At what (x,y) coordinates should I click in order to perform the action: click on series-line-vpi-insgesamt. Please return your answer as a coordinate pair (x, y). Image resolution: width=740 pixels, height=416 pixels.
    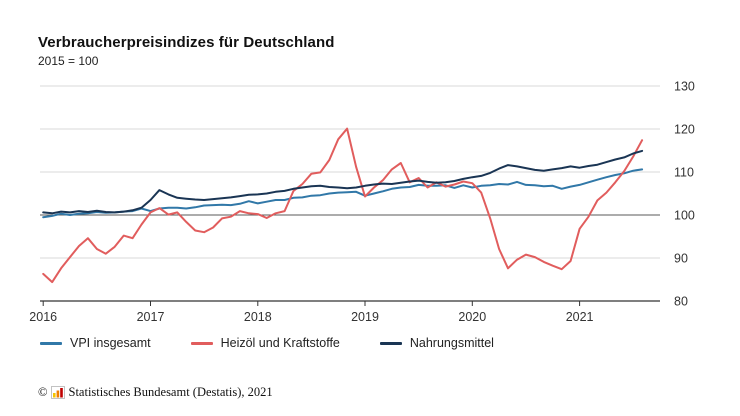
    Looking at the image, I should click on (343, 193).